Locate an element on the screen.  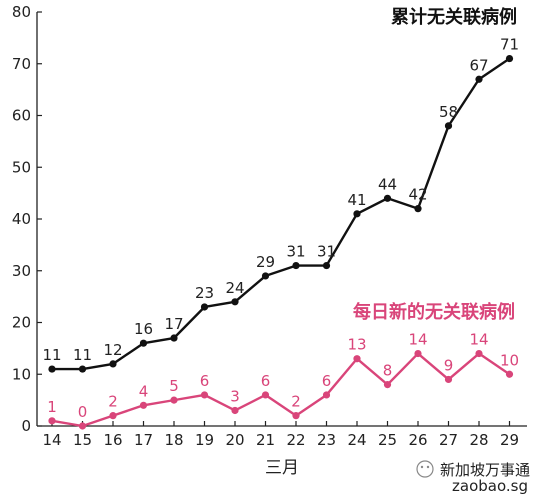
y-tick-label: 40 is located at coordinates (21, 219).